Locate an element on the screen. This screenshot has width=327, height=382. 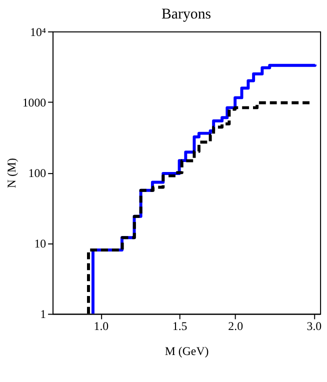
x-tick-label: 1.5 is located at coordinates (180, 326).